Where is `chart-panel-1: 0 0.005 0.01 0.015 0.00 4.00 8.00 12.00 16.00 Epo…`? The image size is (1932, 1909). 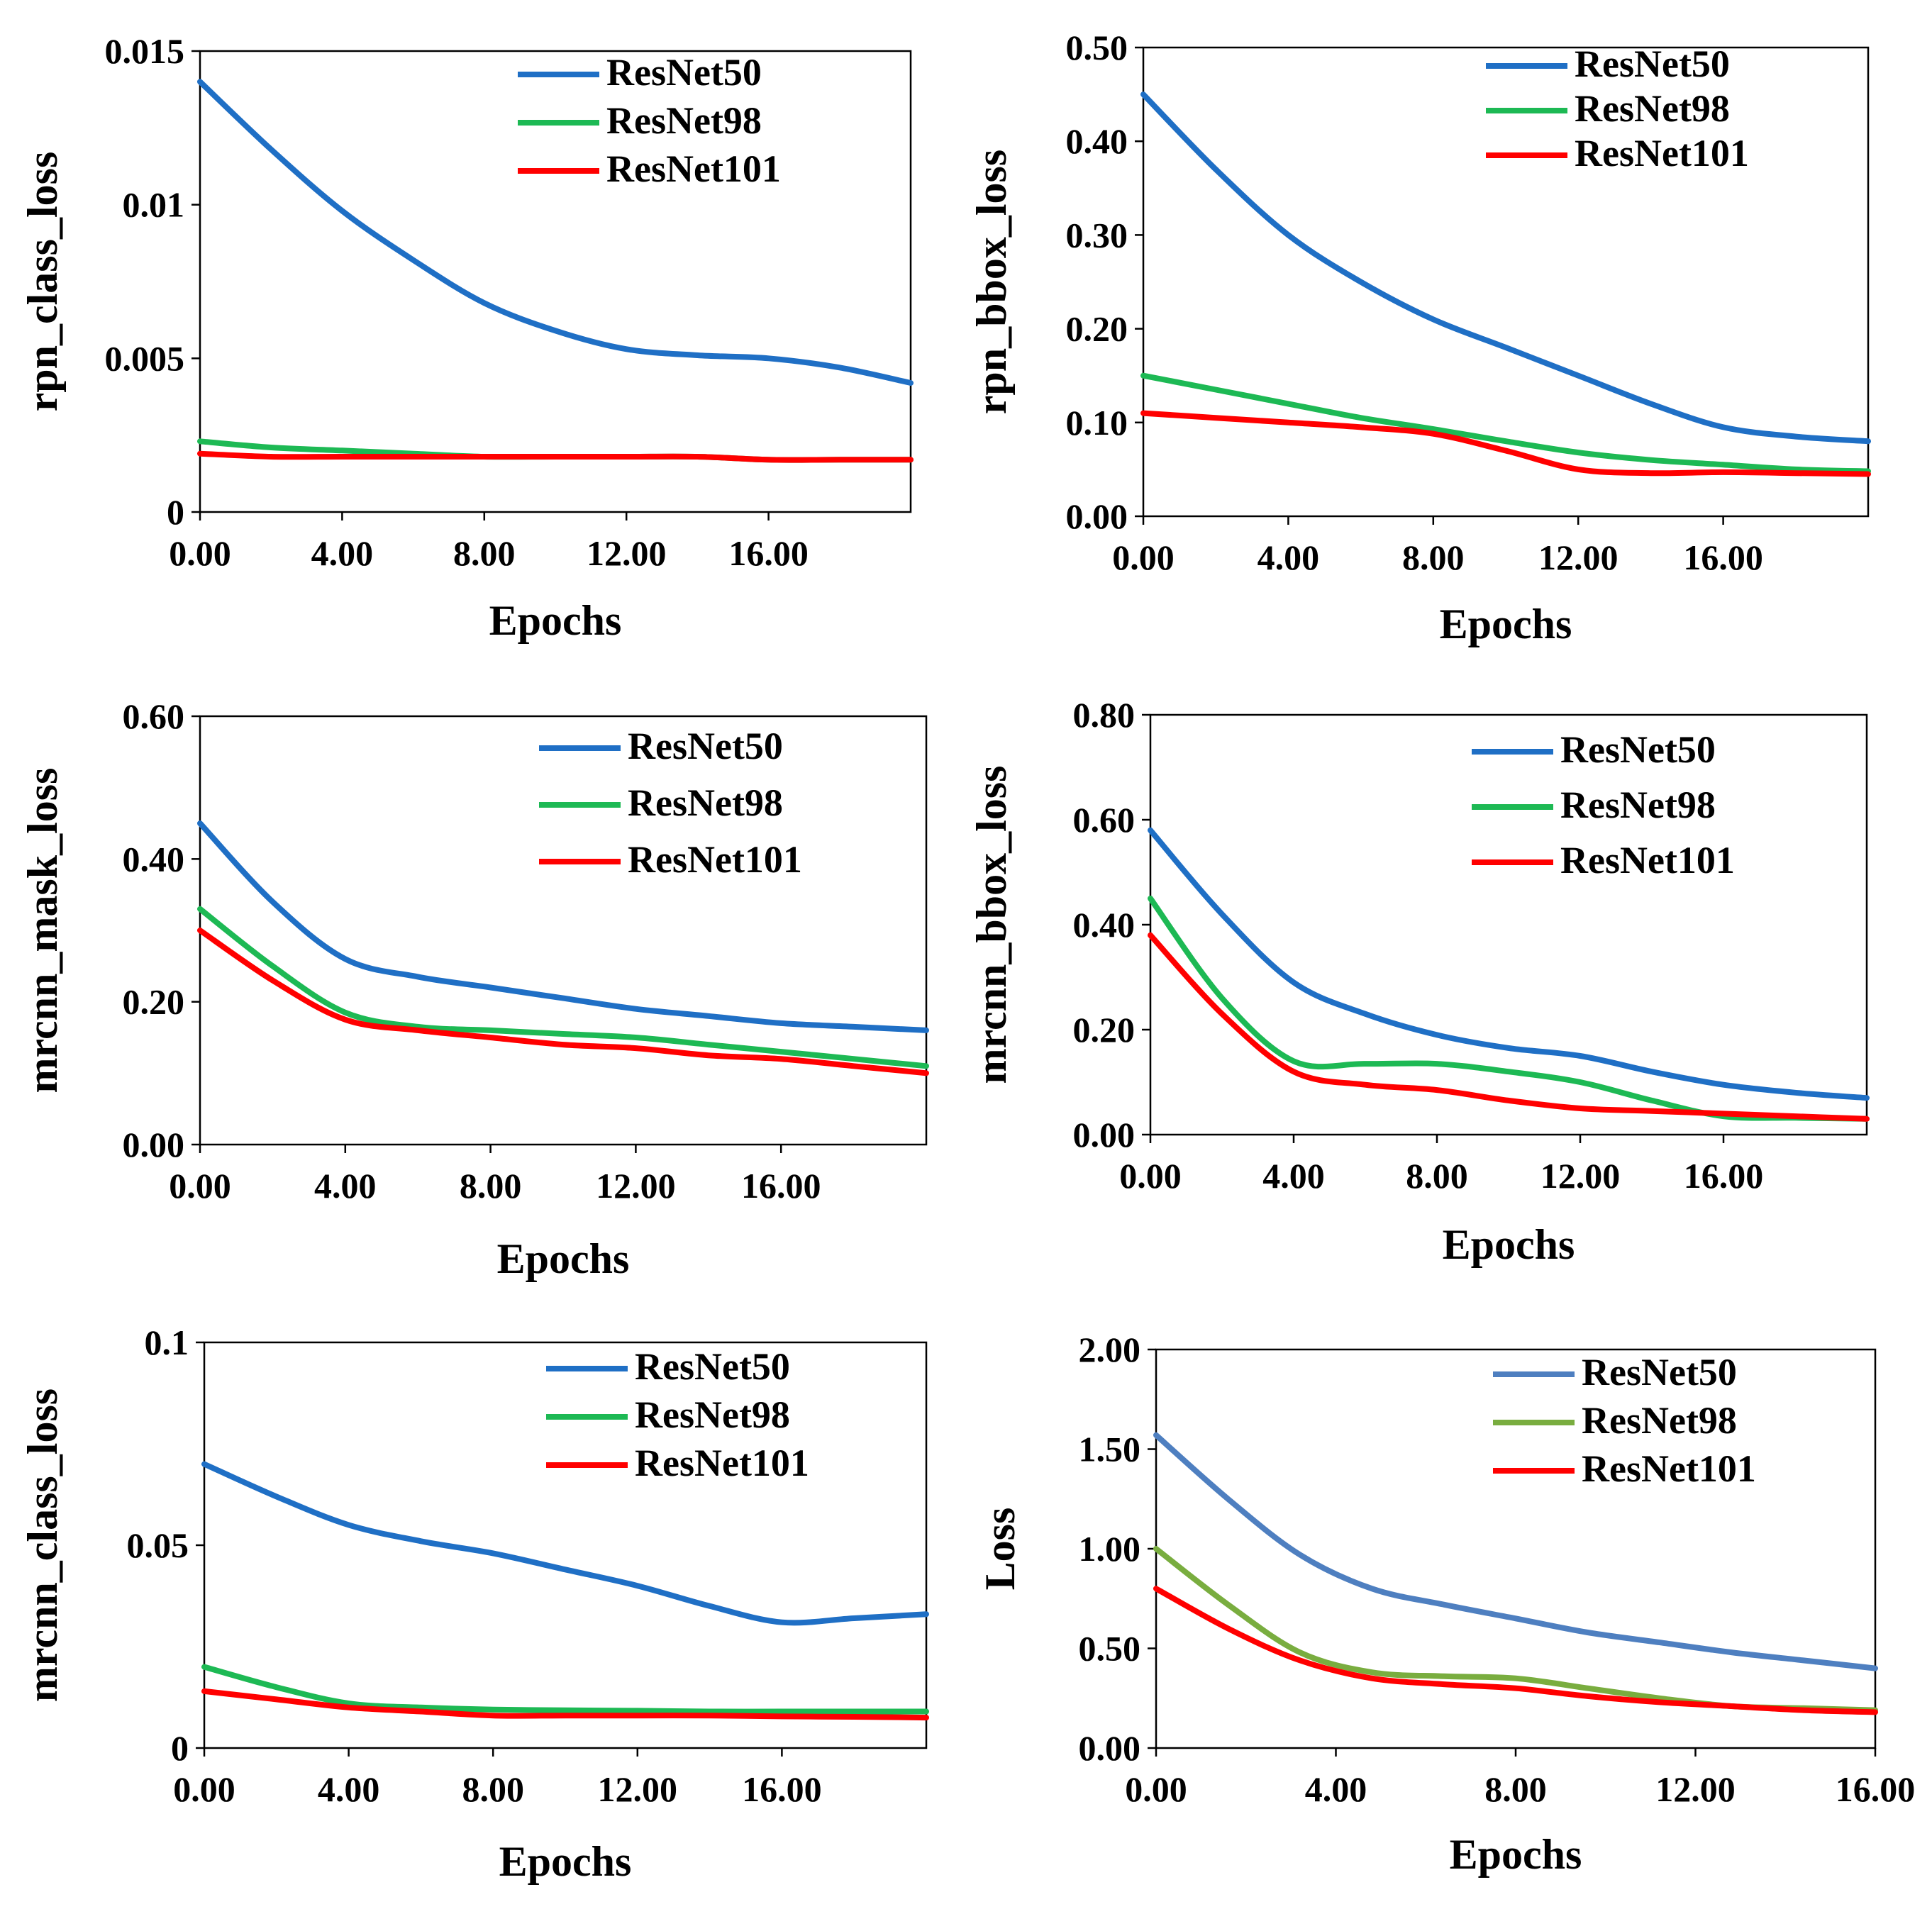
chart-panel-1: 0 0.005 0.01 0.015 0.00 4.00 8.00 12.00 16.00 Epo… is located at coordinates (466, 338).